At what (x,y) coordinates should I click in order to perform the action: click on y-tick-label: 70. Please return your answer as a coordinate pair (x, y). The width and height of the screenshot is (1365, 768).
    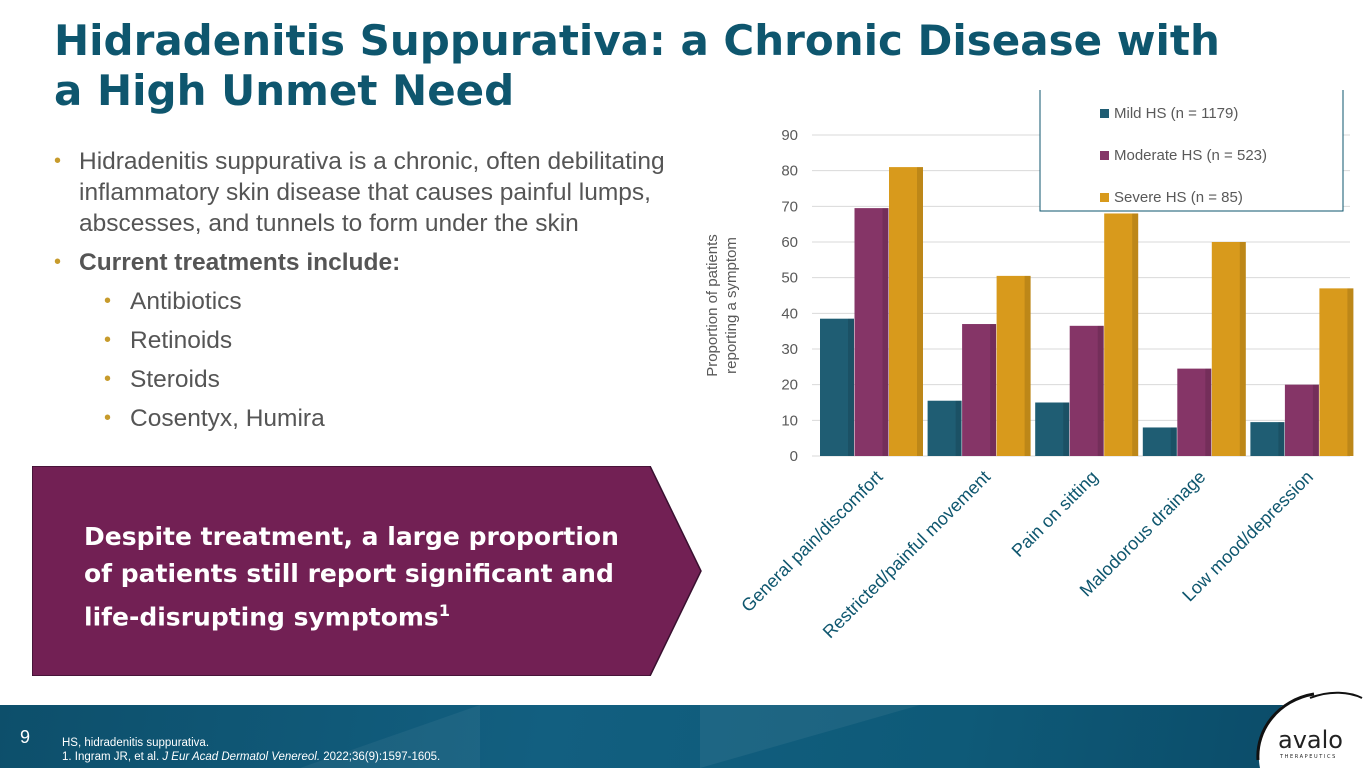
    Looking at the image, I should click on (789, 206).